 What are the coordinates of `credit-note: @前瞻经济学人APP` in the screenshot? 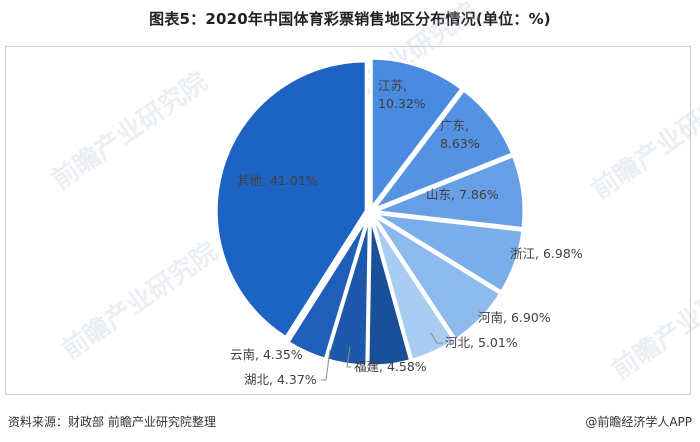 It's located at (638, 422).